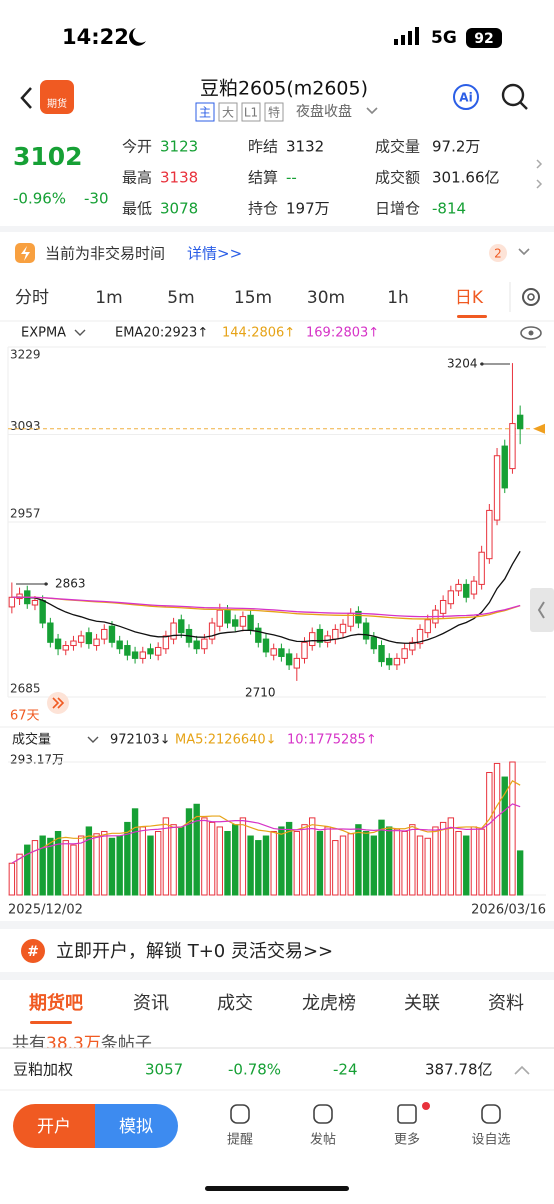 The height and width of the screenshot is (1204, 554). Describe the element at coordinates (531, 297) in the screenshot. I see `settings` at that location.